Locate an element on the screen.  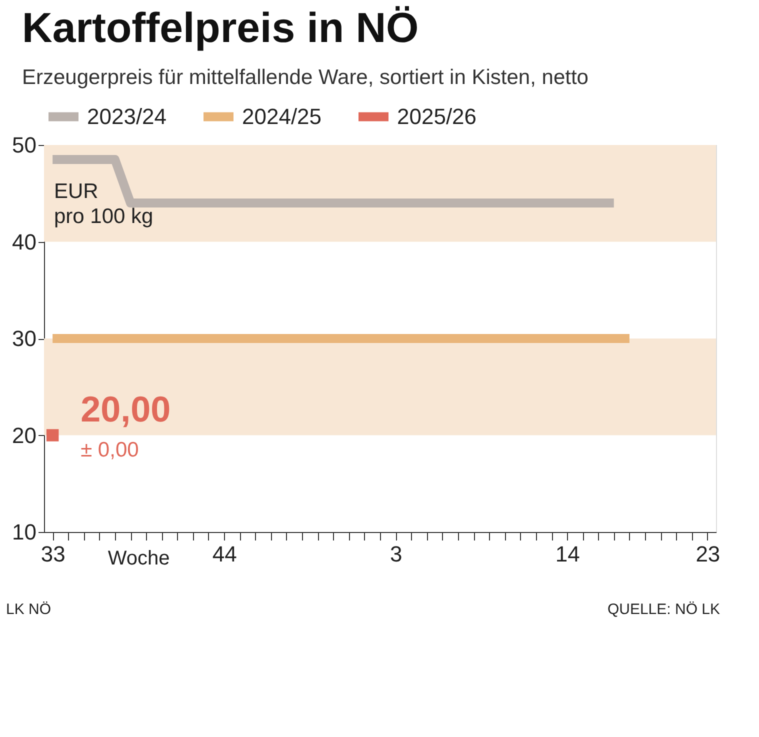
source-note: QUELLE: NÖ LK is located at coordinates (663, 609).